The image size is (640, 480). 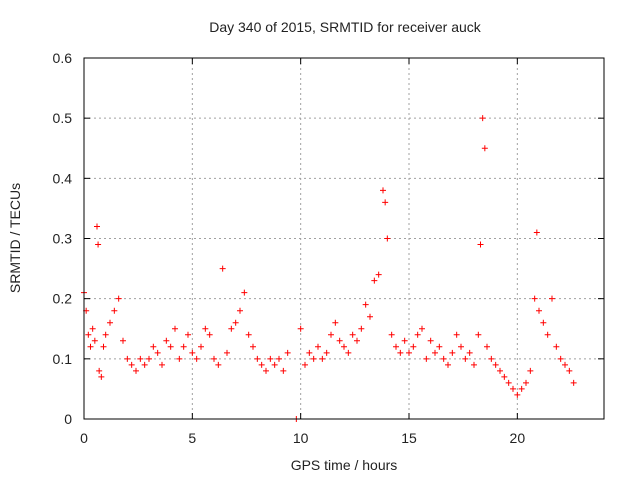 I want to click on y-tick-label: 0.4, so click(x=63, y=178).